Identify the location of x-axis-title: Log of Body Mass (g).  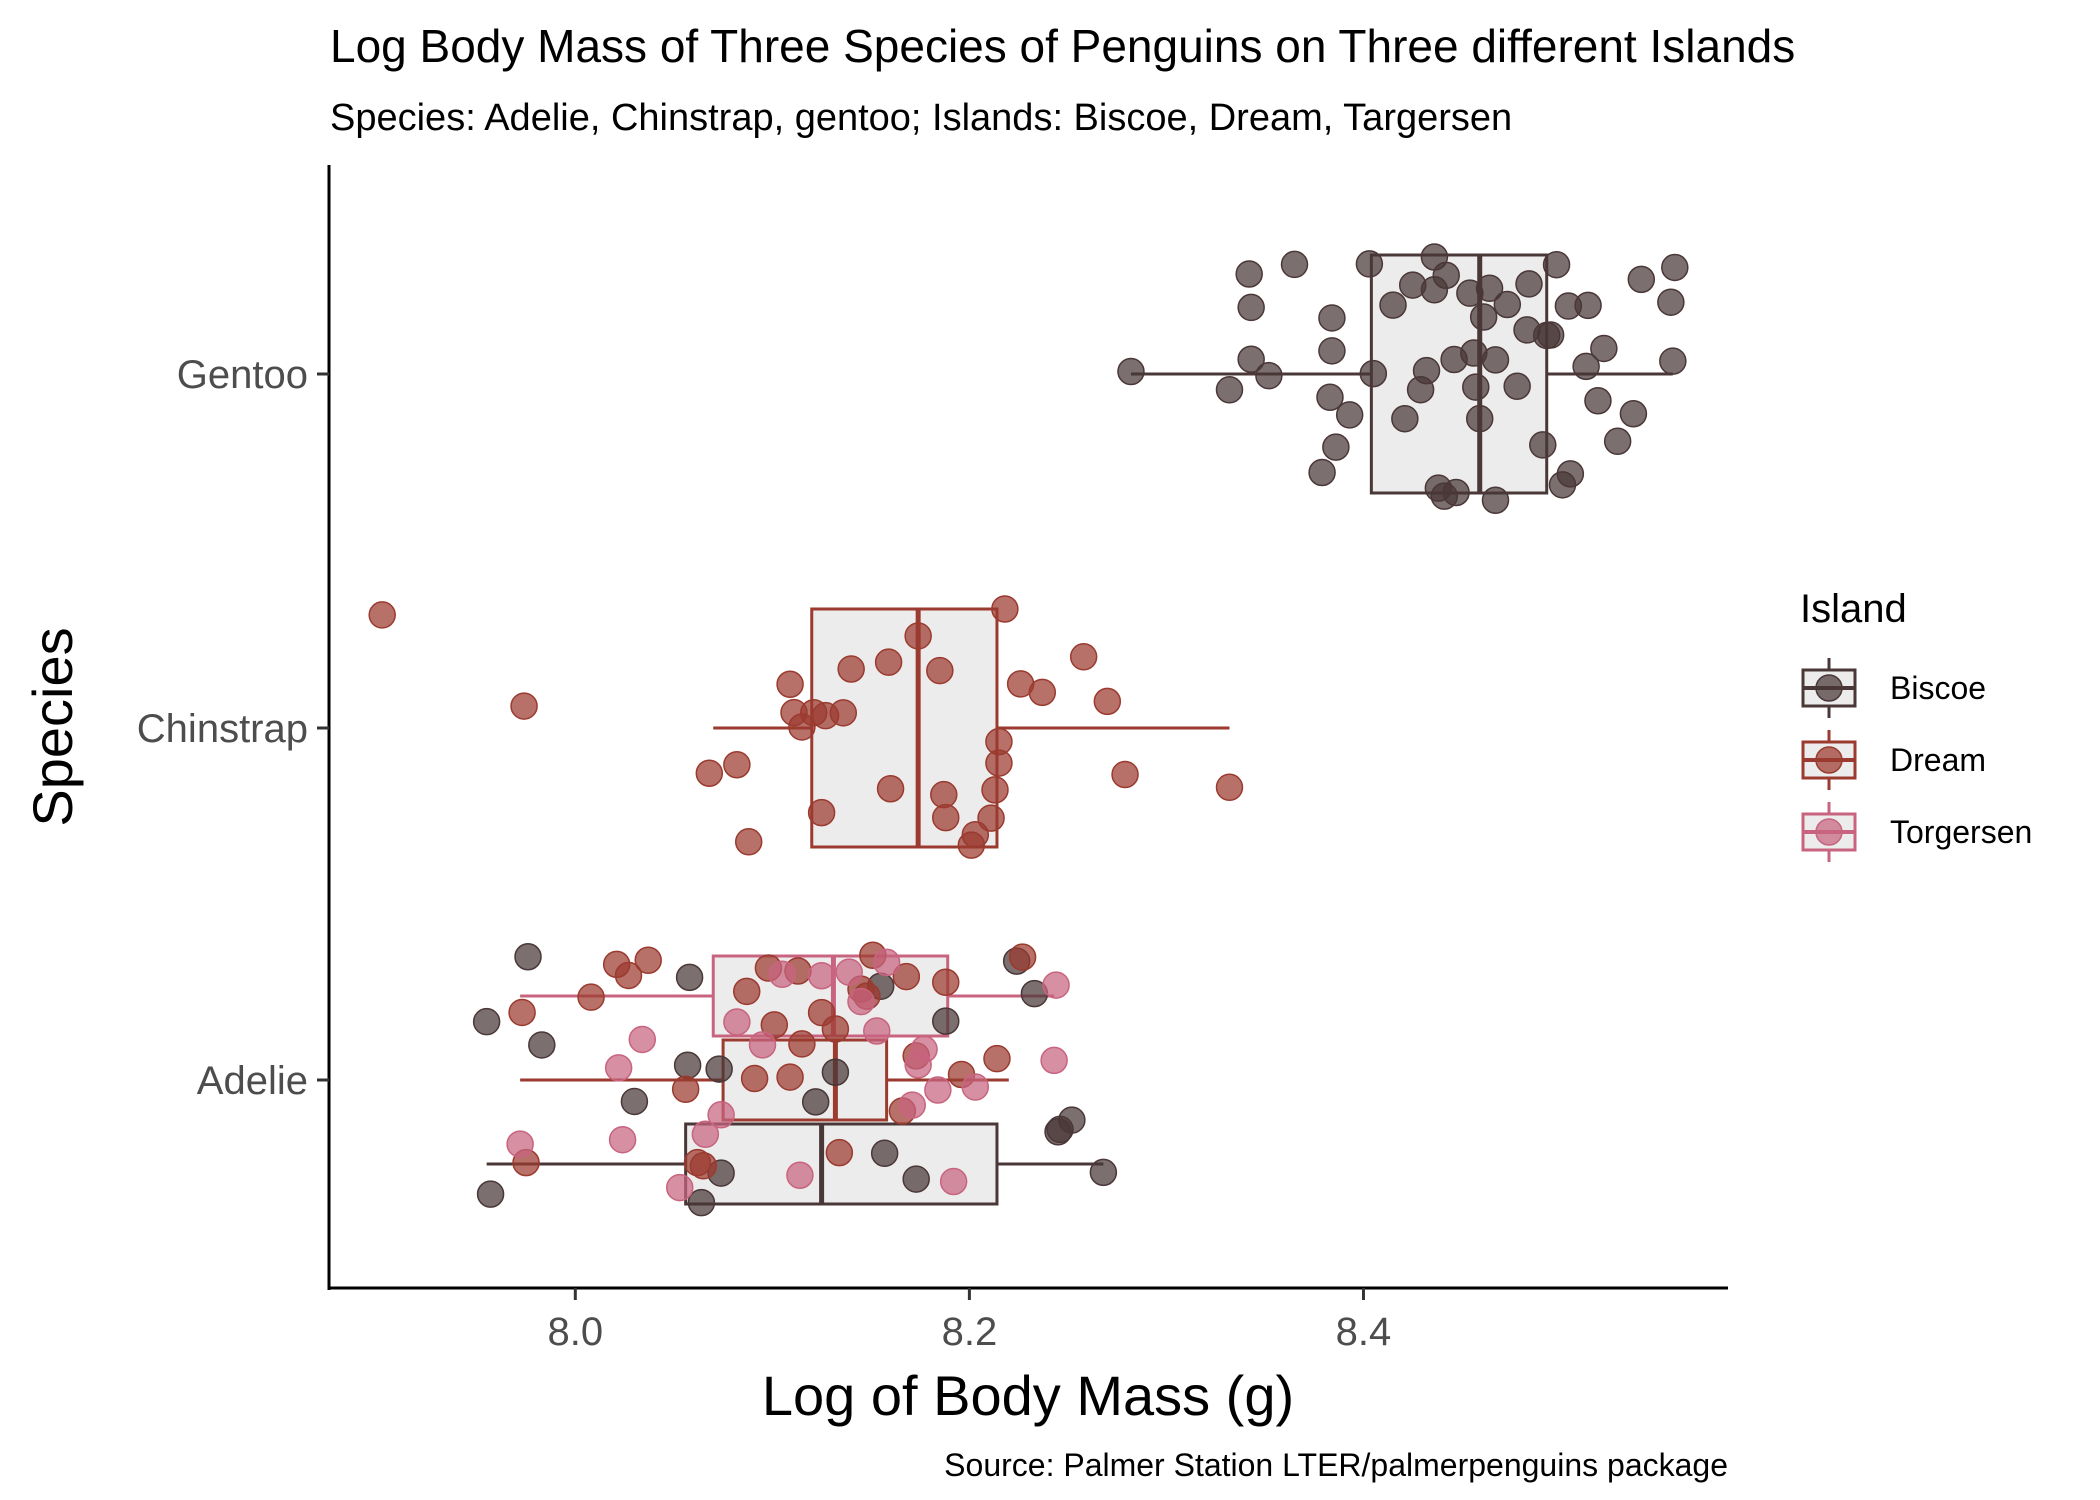
(1028, 1395).